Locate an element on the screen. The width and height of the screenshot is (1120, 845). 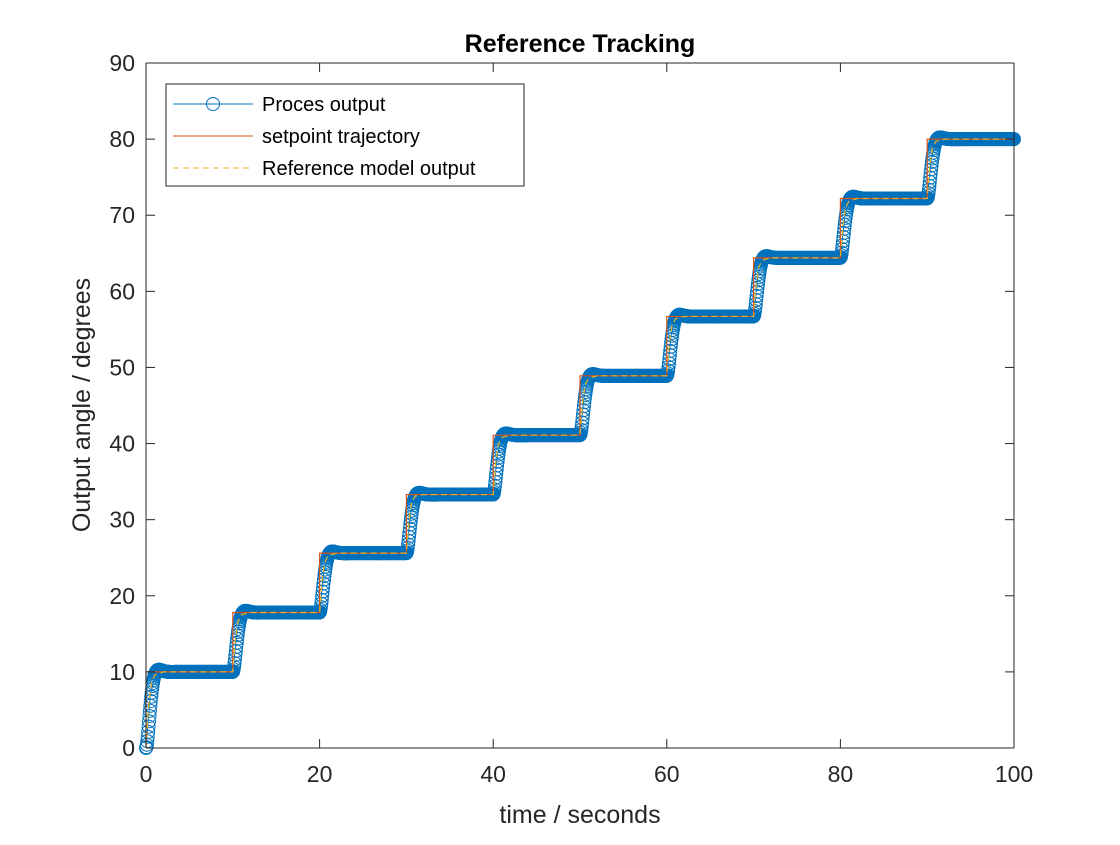
x-tick-label-80: 80 is located at coordinates (841, 774).